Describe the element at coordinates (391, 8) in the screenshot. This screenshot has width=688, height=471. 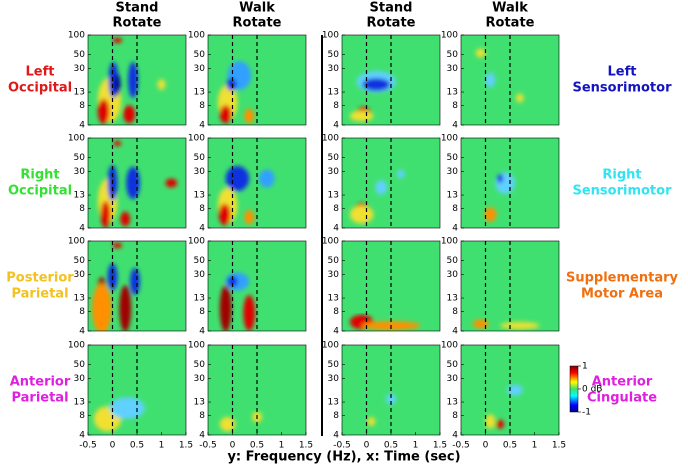
I see `column-title: Stand` at that location.